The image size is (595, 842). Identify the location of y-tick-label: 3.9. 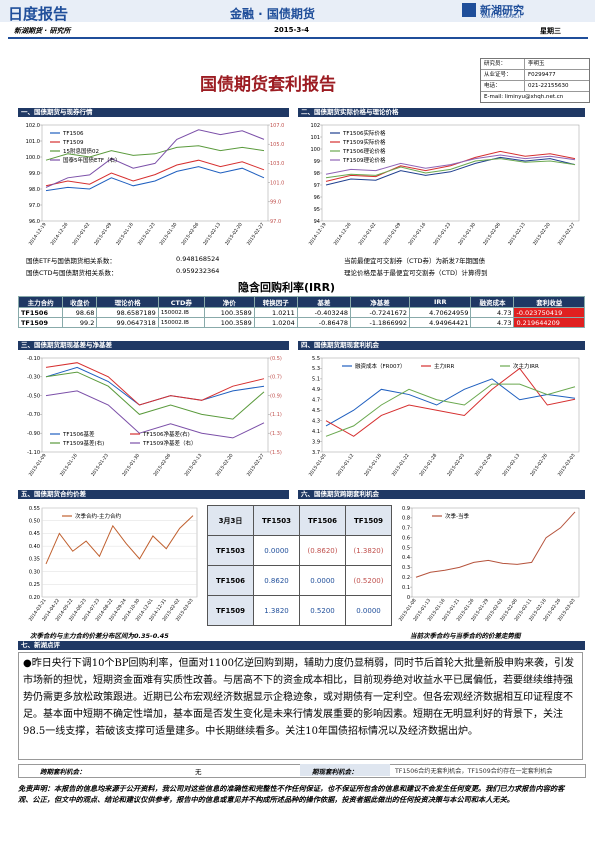
(316, 442).